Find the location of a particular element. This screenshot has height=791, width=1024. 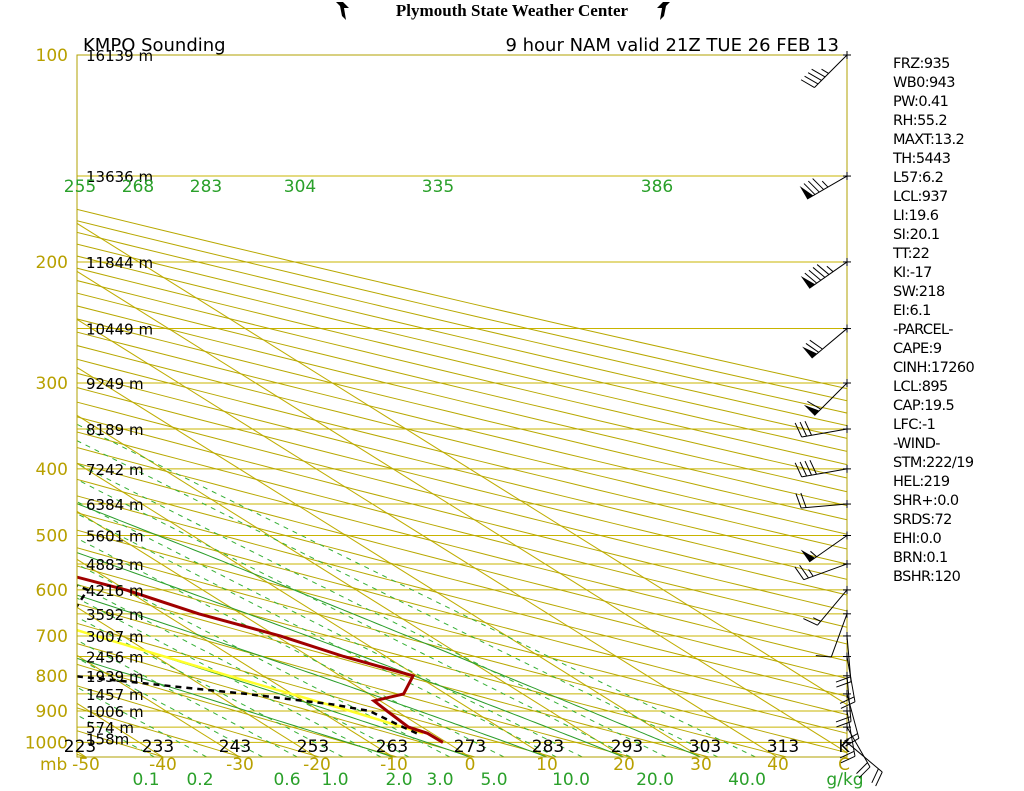

sounding-index: L57:6.2 is located at coordinates (918, 178).